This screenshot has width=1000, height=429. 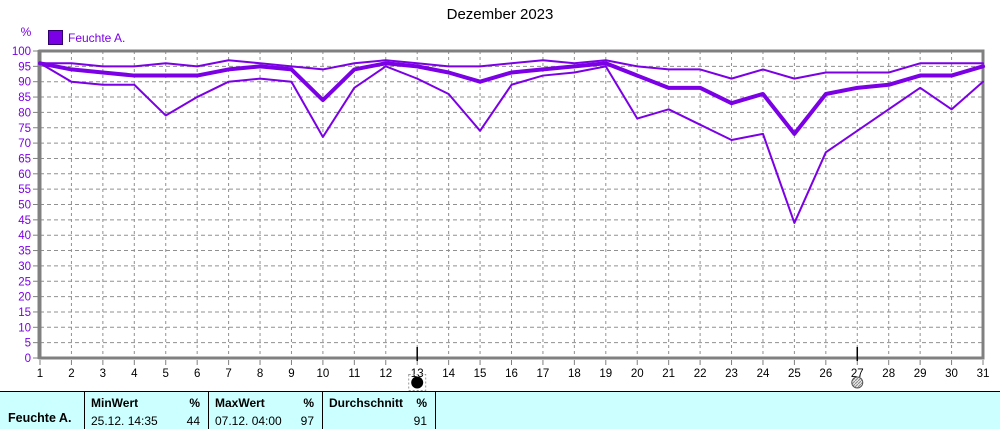 I want to click on svg-text: 6, so click(x=197, y=374).